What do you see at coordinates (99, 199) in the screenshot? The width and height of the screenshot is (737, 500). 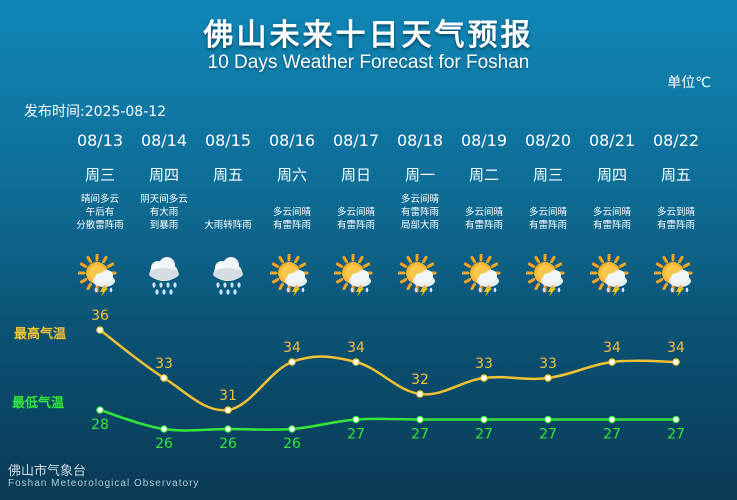 I see `description-line: 晴间多云` at bounding box center [99, 199].